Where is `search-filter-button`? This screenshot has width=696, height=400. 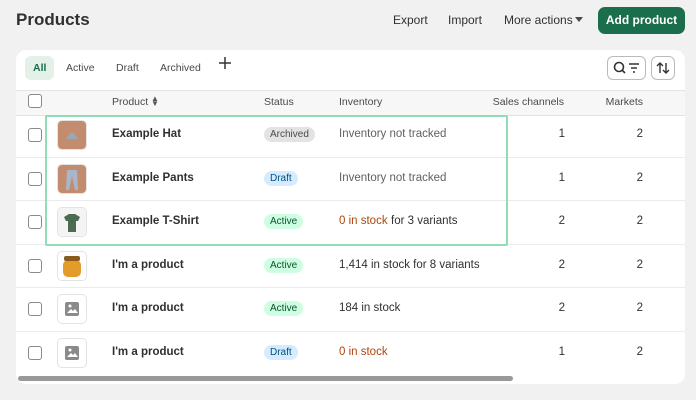
search-filter-button is located at coordinates (626, 68).